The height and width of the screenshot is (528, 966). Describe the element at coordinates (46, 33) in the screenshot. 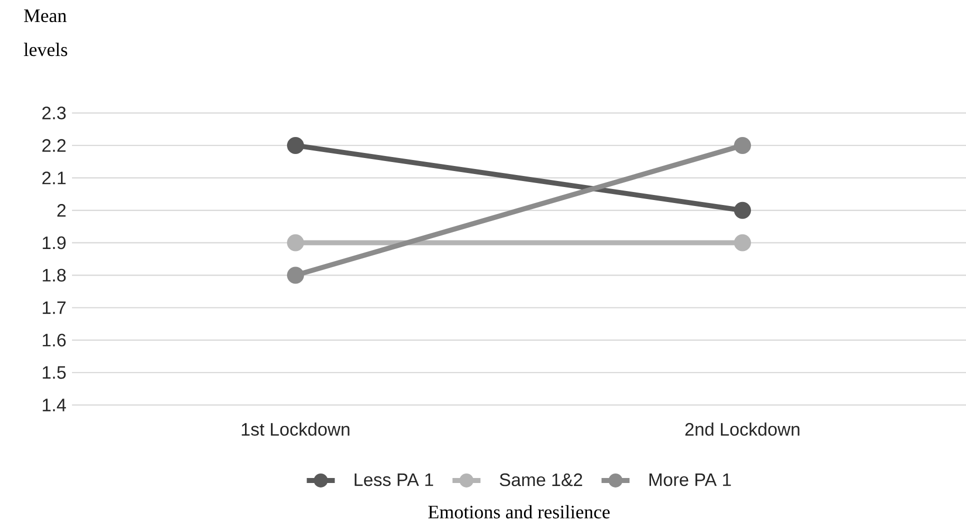

I see `y-axis-title: Mean levels` at that location.